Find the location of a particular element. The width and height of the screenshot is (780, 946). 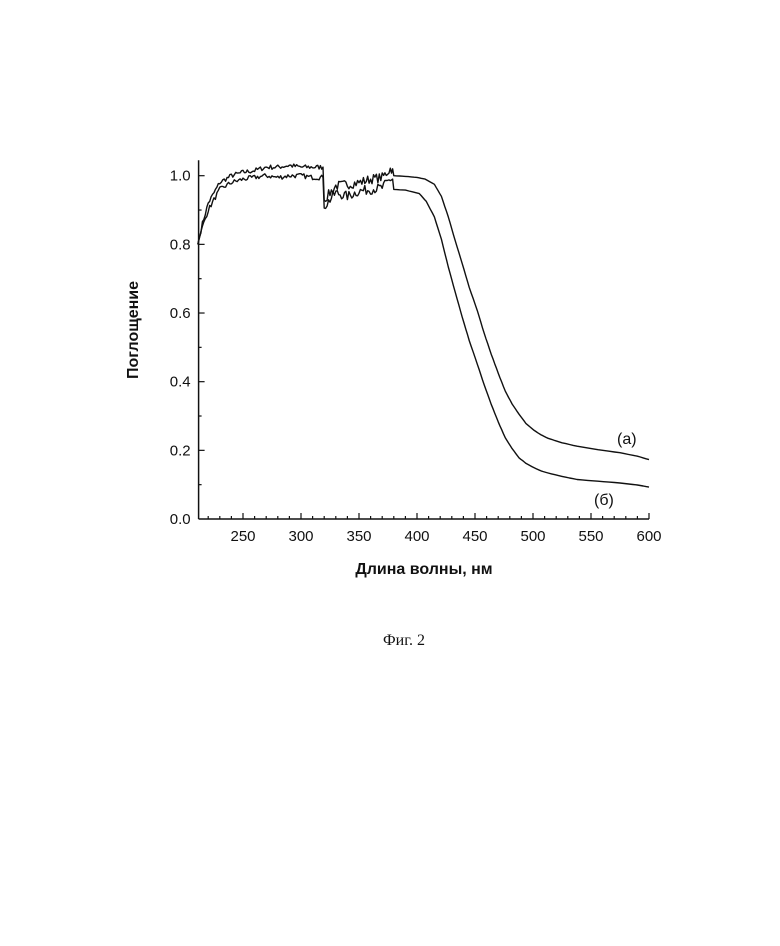

x-tick-label: 500 is located at coordinates (532, 536).